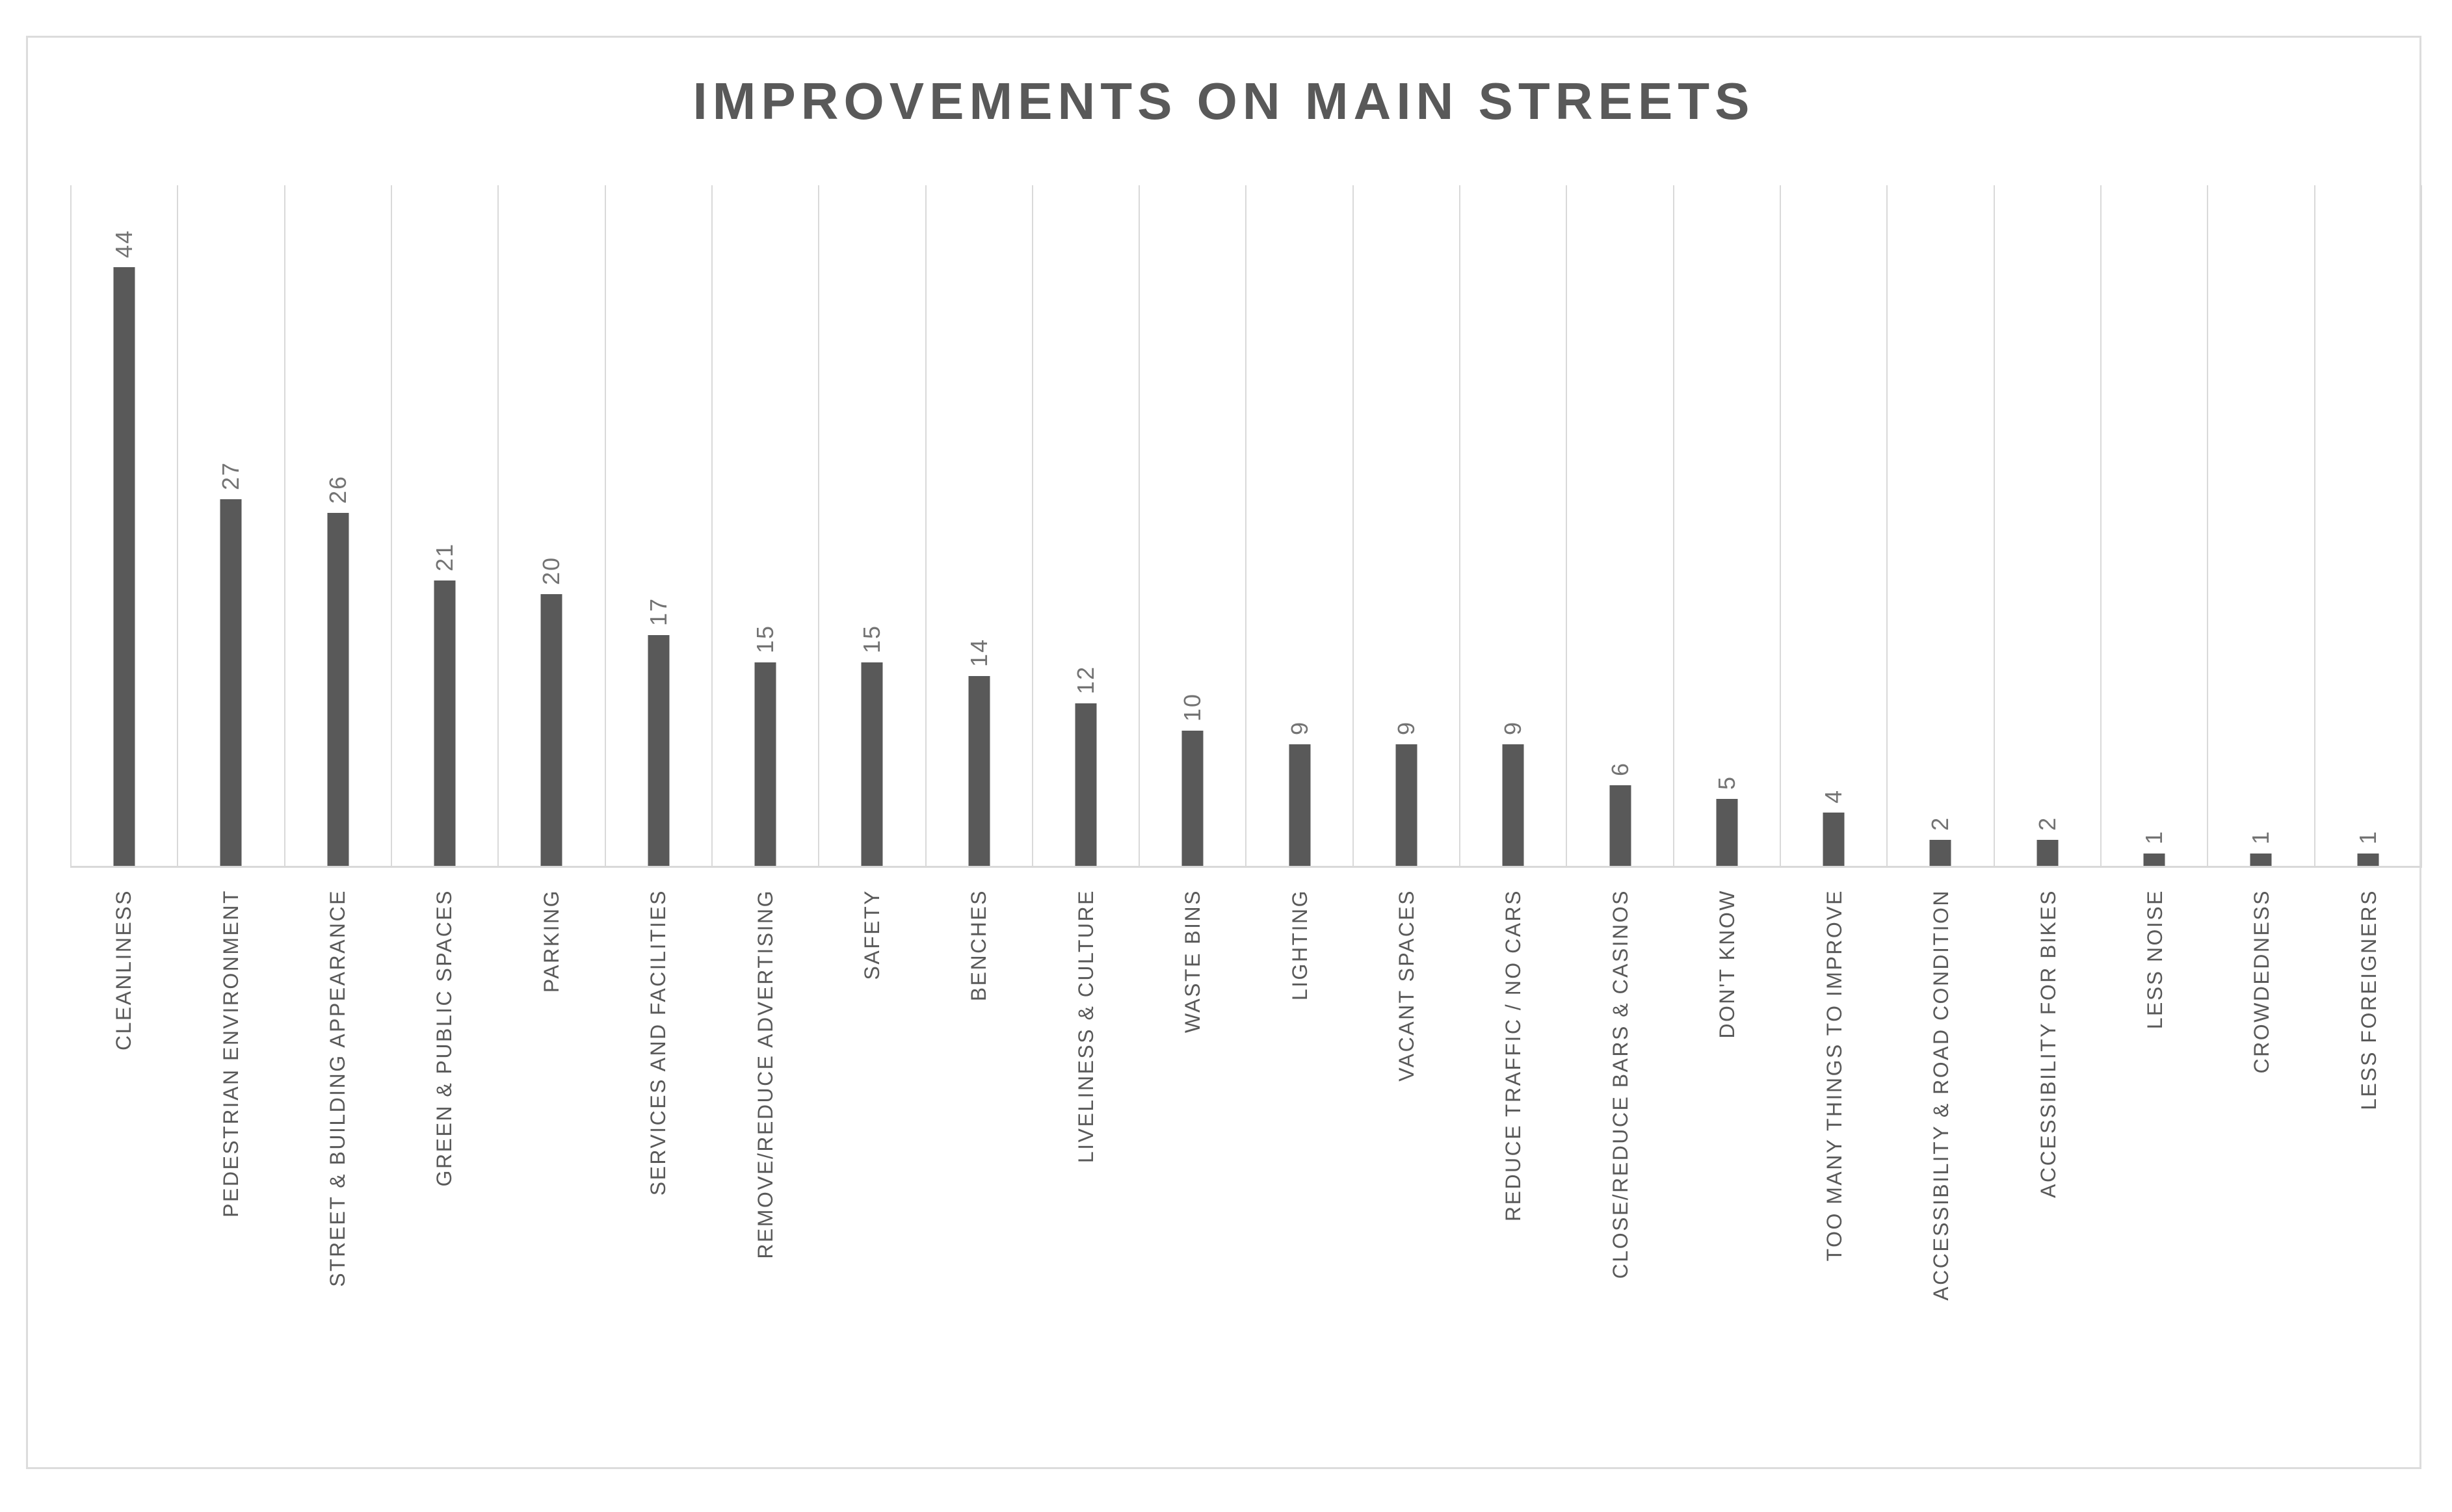  What do you see at coordinates (1727, 526) in the screenshot?
I see `category-cell: 5` at bounding box center [1727, 526].